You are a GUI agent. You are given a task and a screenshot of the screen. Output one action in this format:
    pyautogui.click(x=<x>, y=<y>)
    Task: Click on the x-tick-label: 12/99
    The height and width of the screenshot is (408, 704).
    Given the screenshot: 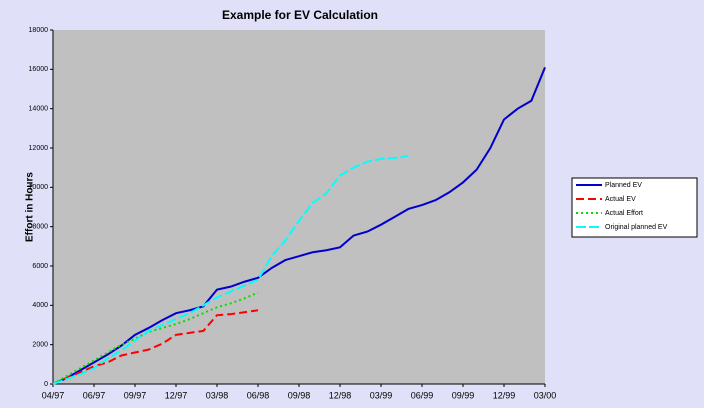 What is the action you would take?
    pyautogui.click(x=504, y=395)
    